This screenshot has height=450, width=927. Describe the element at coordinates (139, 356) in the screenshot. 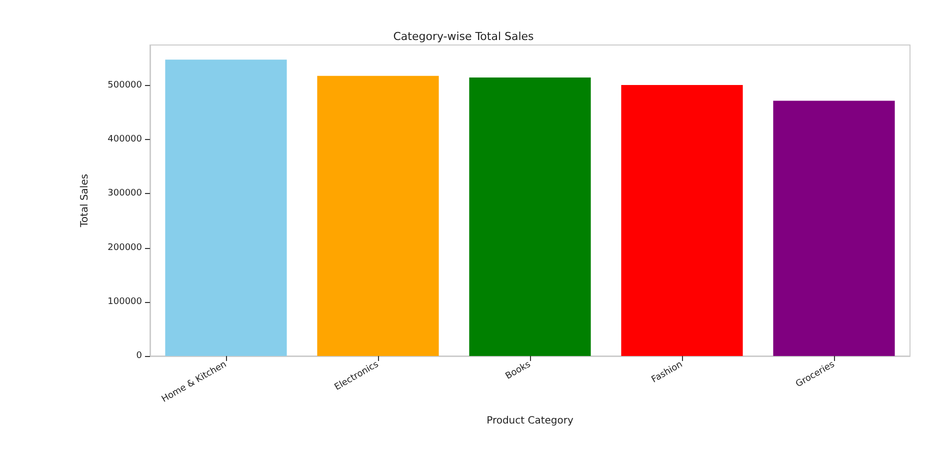

I see `y-tick-label: 0` at that location.